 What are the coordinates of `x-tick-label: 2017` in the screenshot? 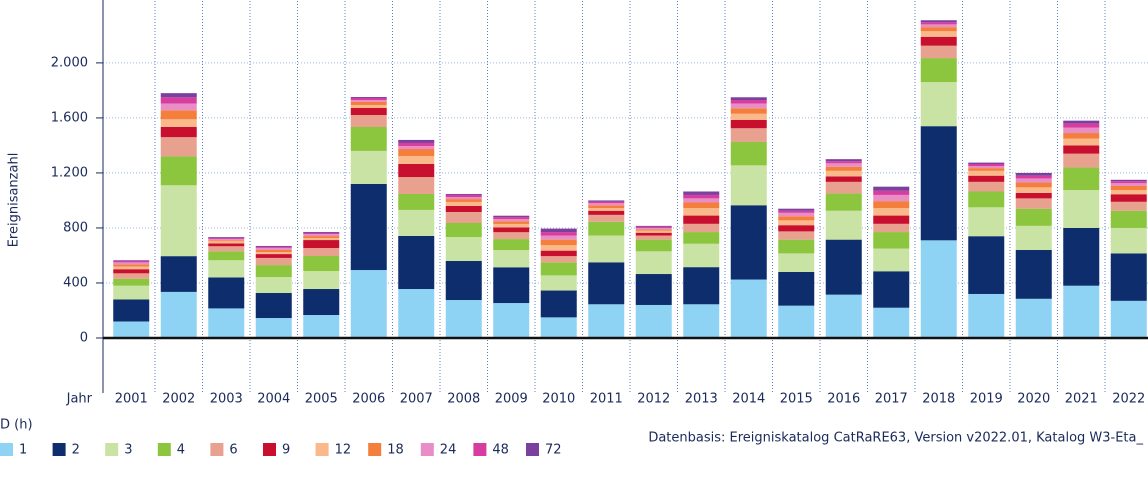 It's located at (891, 399).